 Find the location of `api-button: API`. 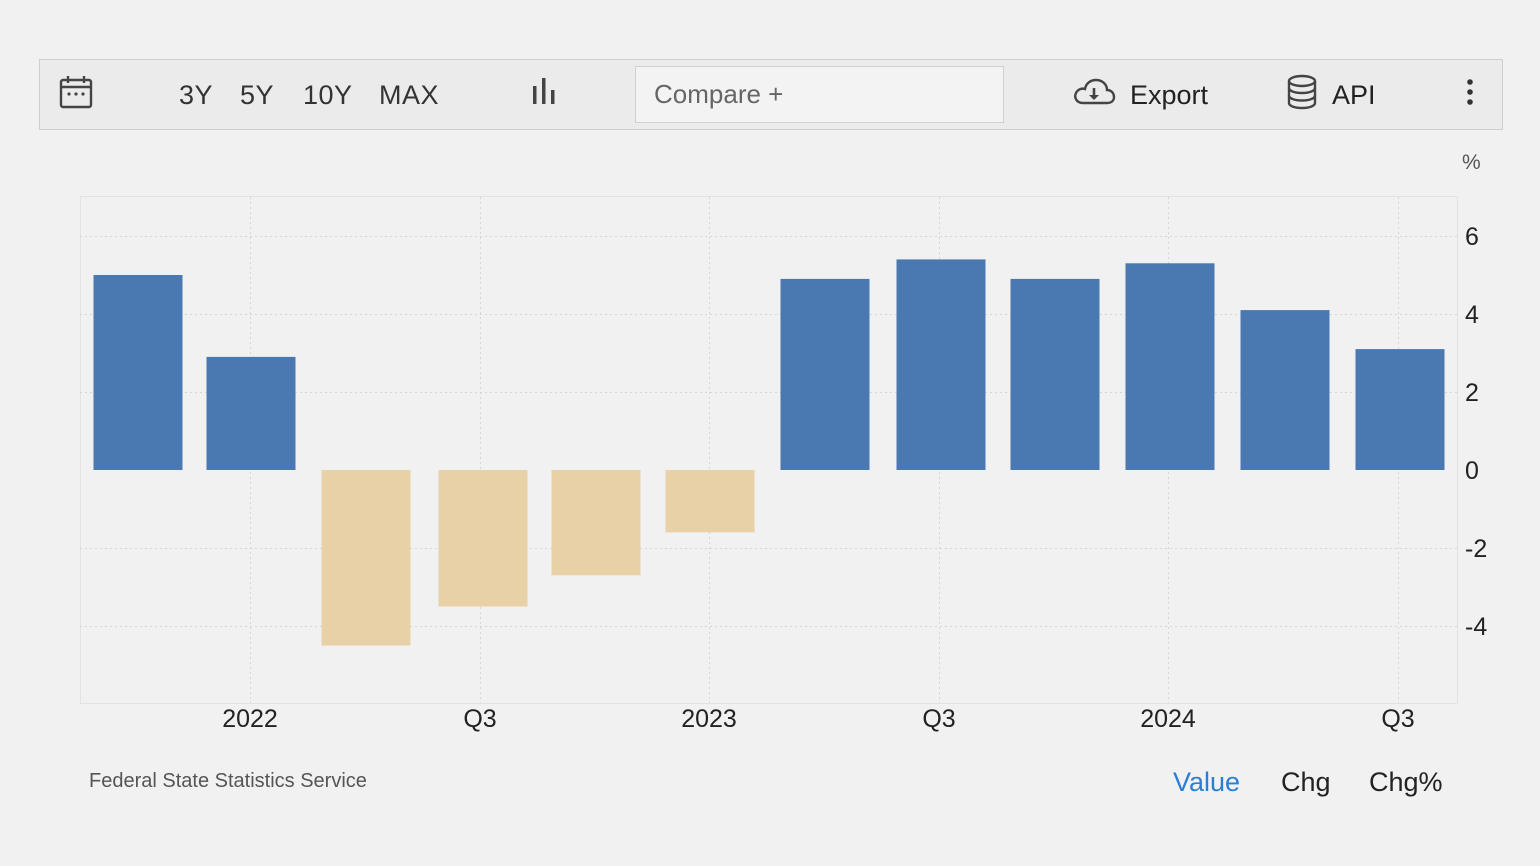

api-button: API is located at coordinates (1331, 95).